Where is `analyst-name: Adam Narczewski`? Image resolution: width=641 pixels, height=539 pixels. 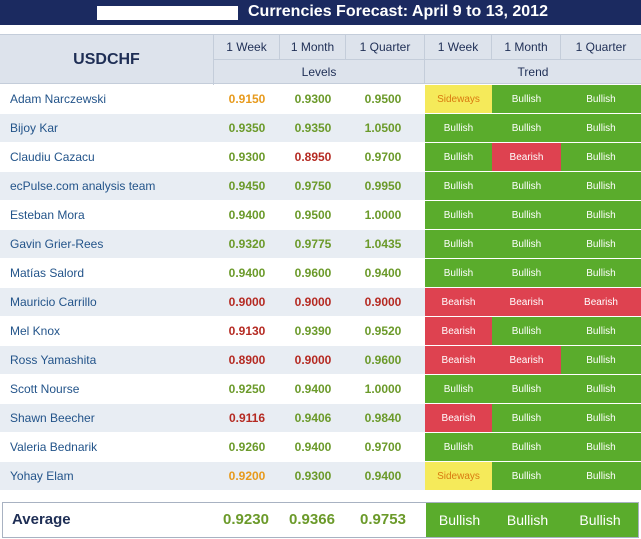
analyst-name: Adam Narczewski is located at coordinates (58, 99).